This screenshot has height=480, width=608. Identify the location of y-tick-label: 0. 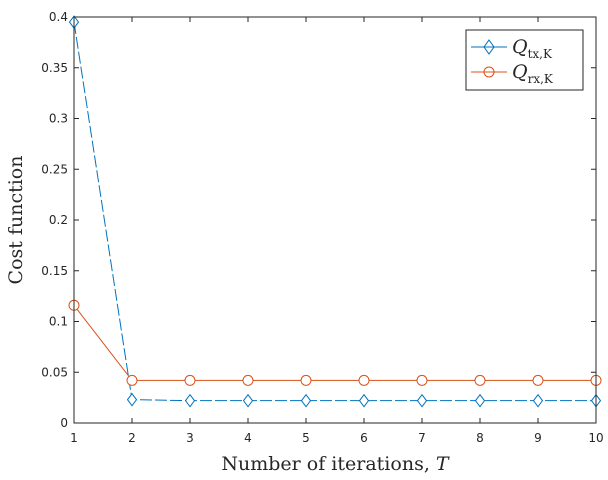
(64, 423).